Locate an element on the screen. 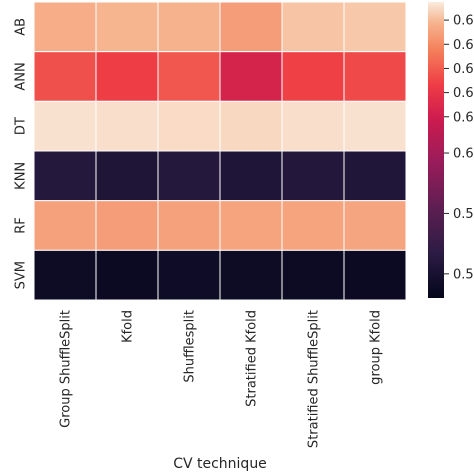 The height and width of the screenshot is (474, 474). y-tick-labels: AB ANN DT KNN RF SVM is located at coordinates (21, 153).